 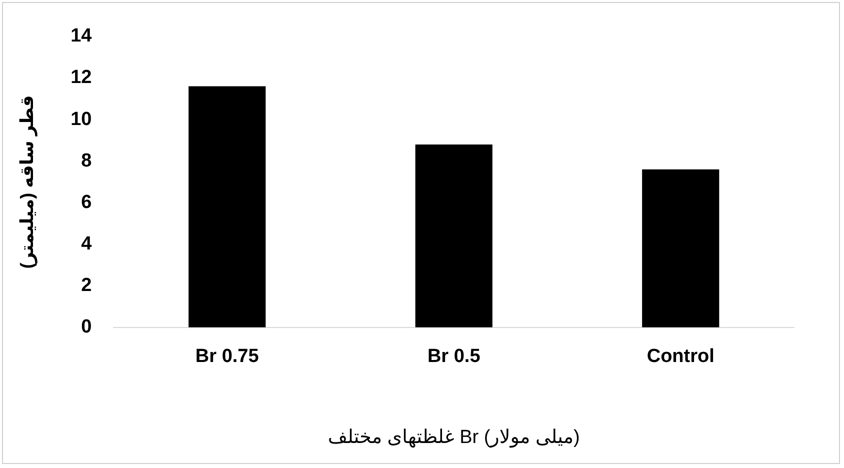 What do you see at coordinates (86, 243) in the screenshot?
I see `y-tick-label: 4` at bounding box center [86, 243].